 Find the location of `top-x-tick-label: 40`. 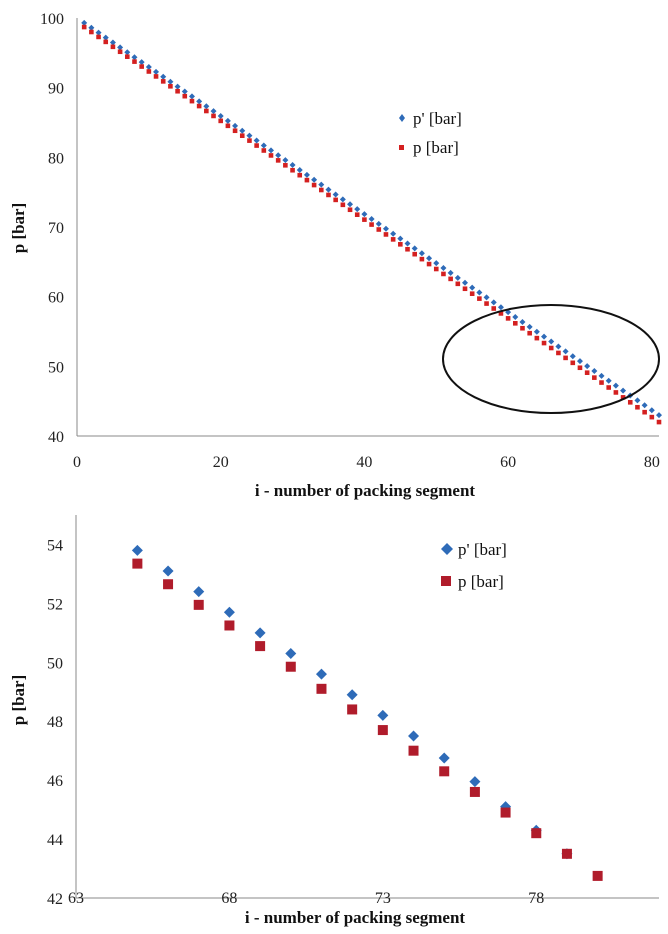

top-x-tick-label: 40 is located at coordinates (364, 462).